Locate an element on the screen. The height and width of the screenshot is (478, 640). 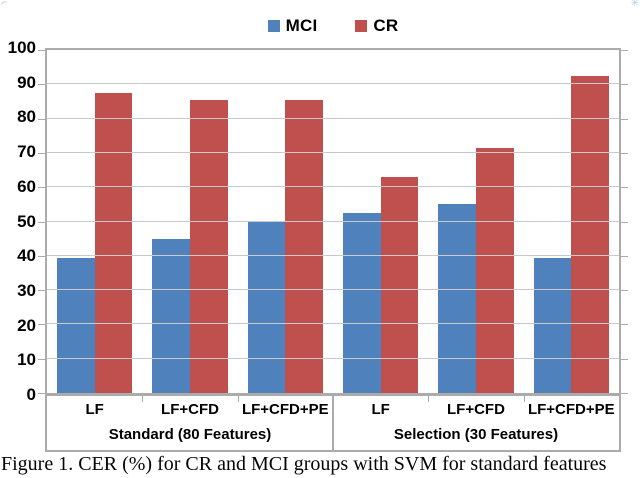
y-tick-label-10: 10 is located at coordinates (26, 360).